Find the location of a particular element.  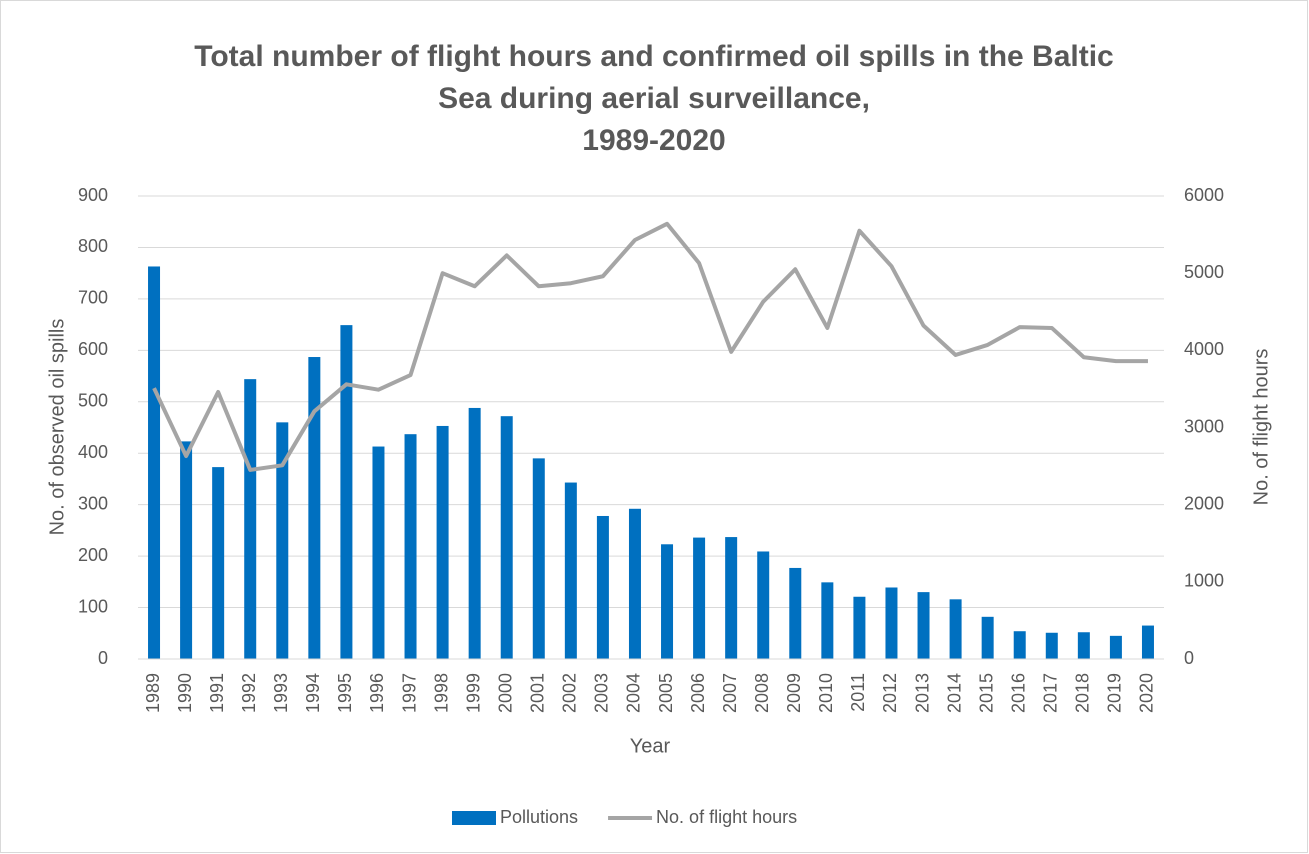

x-tick-label: 2012 is located at coordinates (890, 693).